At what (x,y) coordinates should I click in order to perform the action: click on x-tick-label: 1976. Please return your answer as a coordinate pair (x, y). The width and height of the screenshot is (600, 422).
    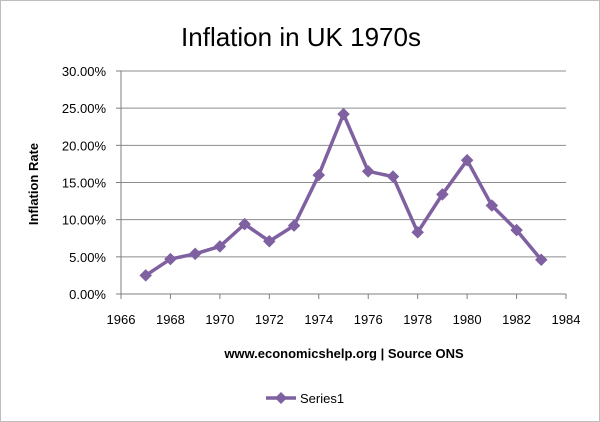
    Looking at the image, I should click on (368, 319).